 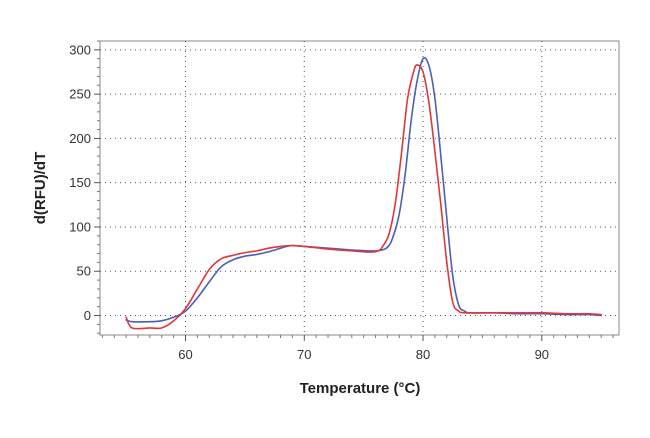 I want to click on y-tick-label: 200, so click(x=80, y=138).